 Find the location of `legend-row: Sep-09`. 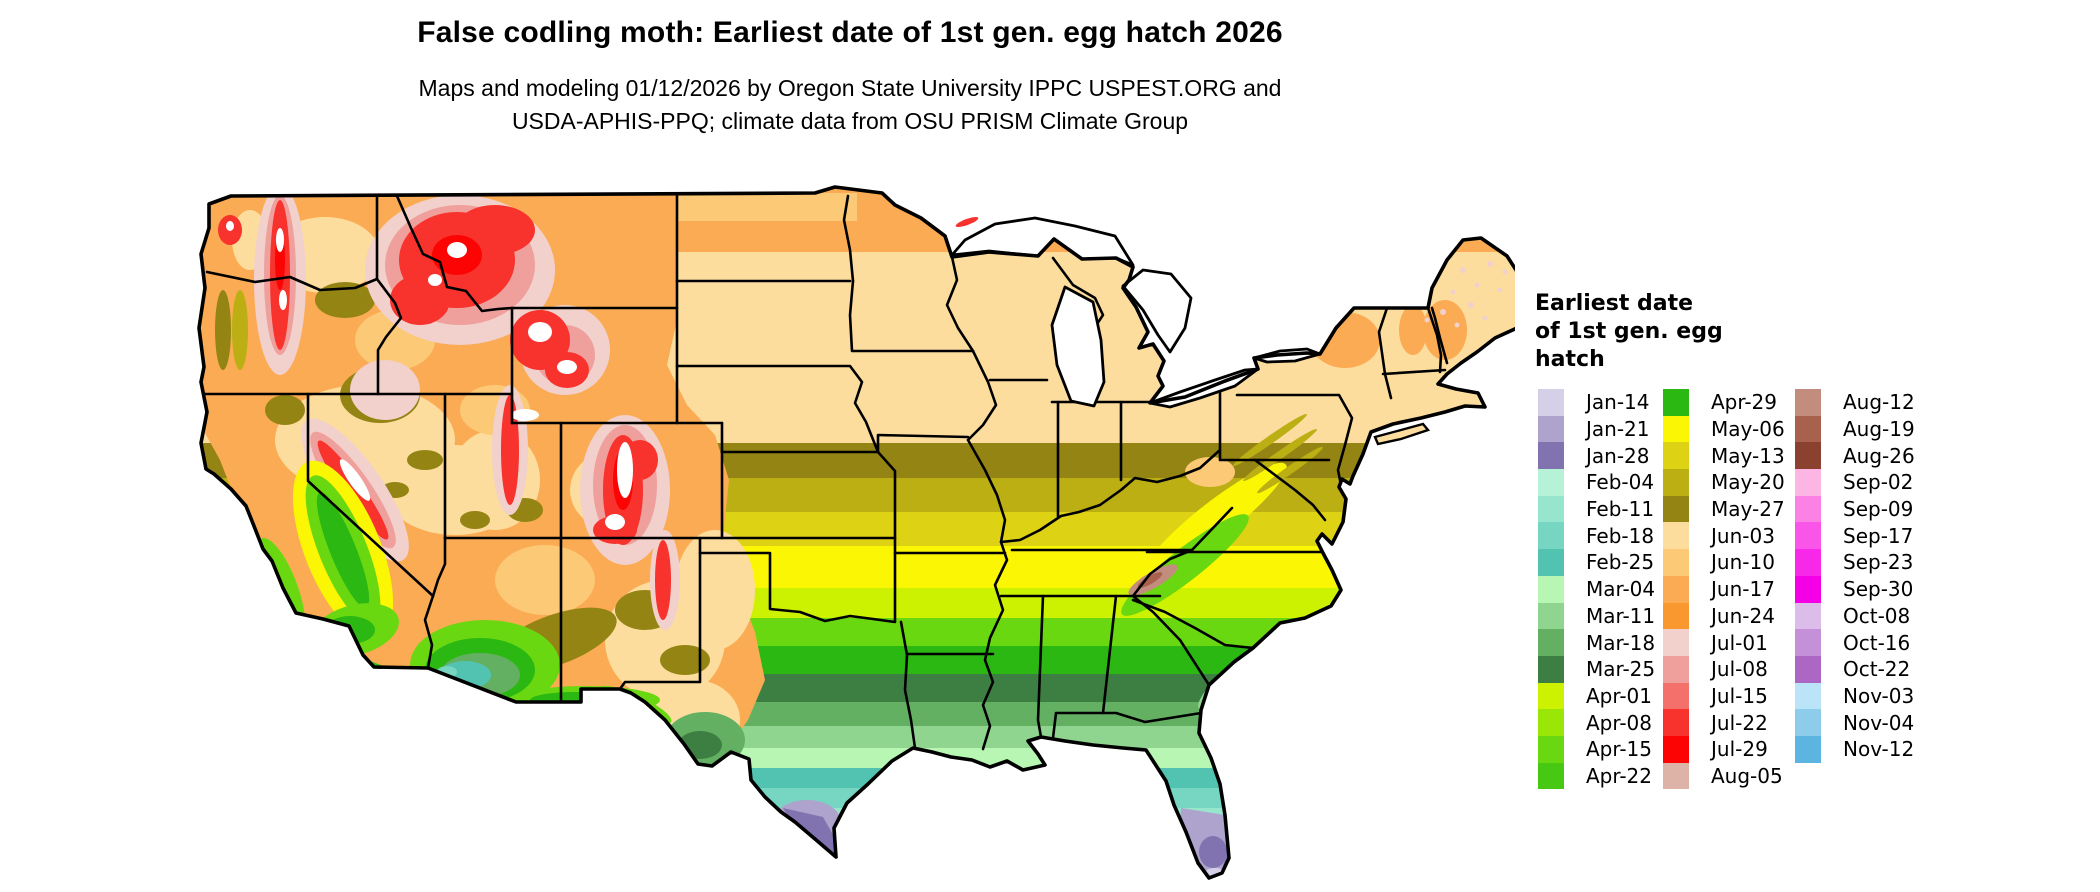

legend-row: Sep-09 is located at coordinates (1855, 509).